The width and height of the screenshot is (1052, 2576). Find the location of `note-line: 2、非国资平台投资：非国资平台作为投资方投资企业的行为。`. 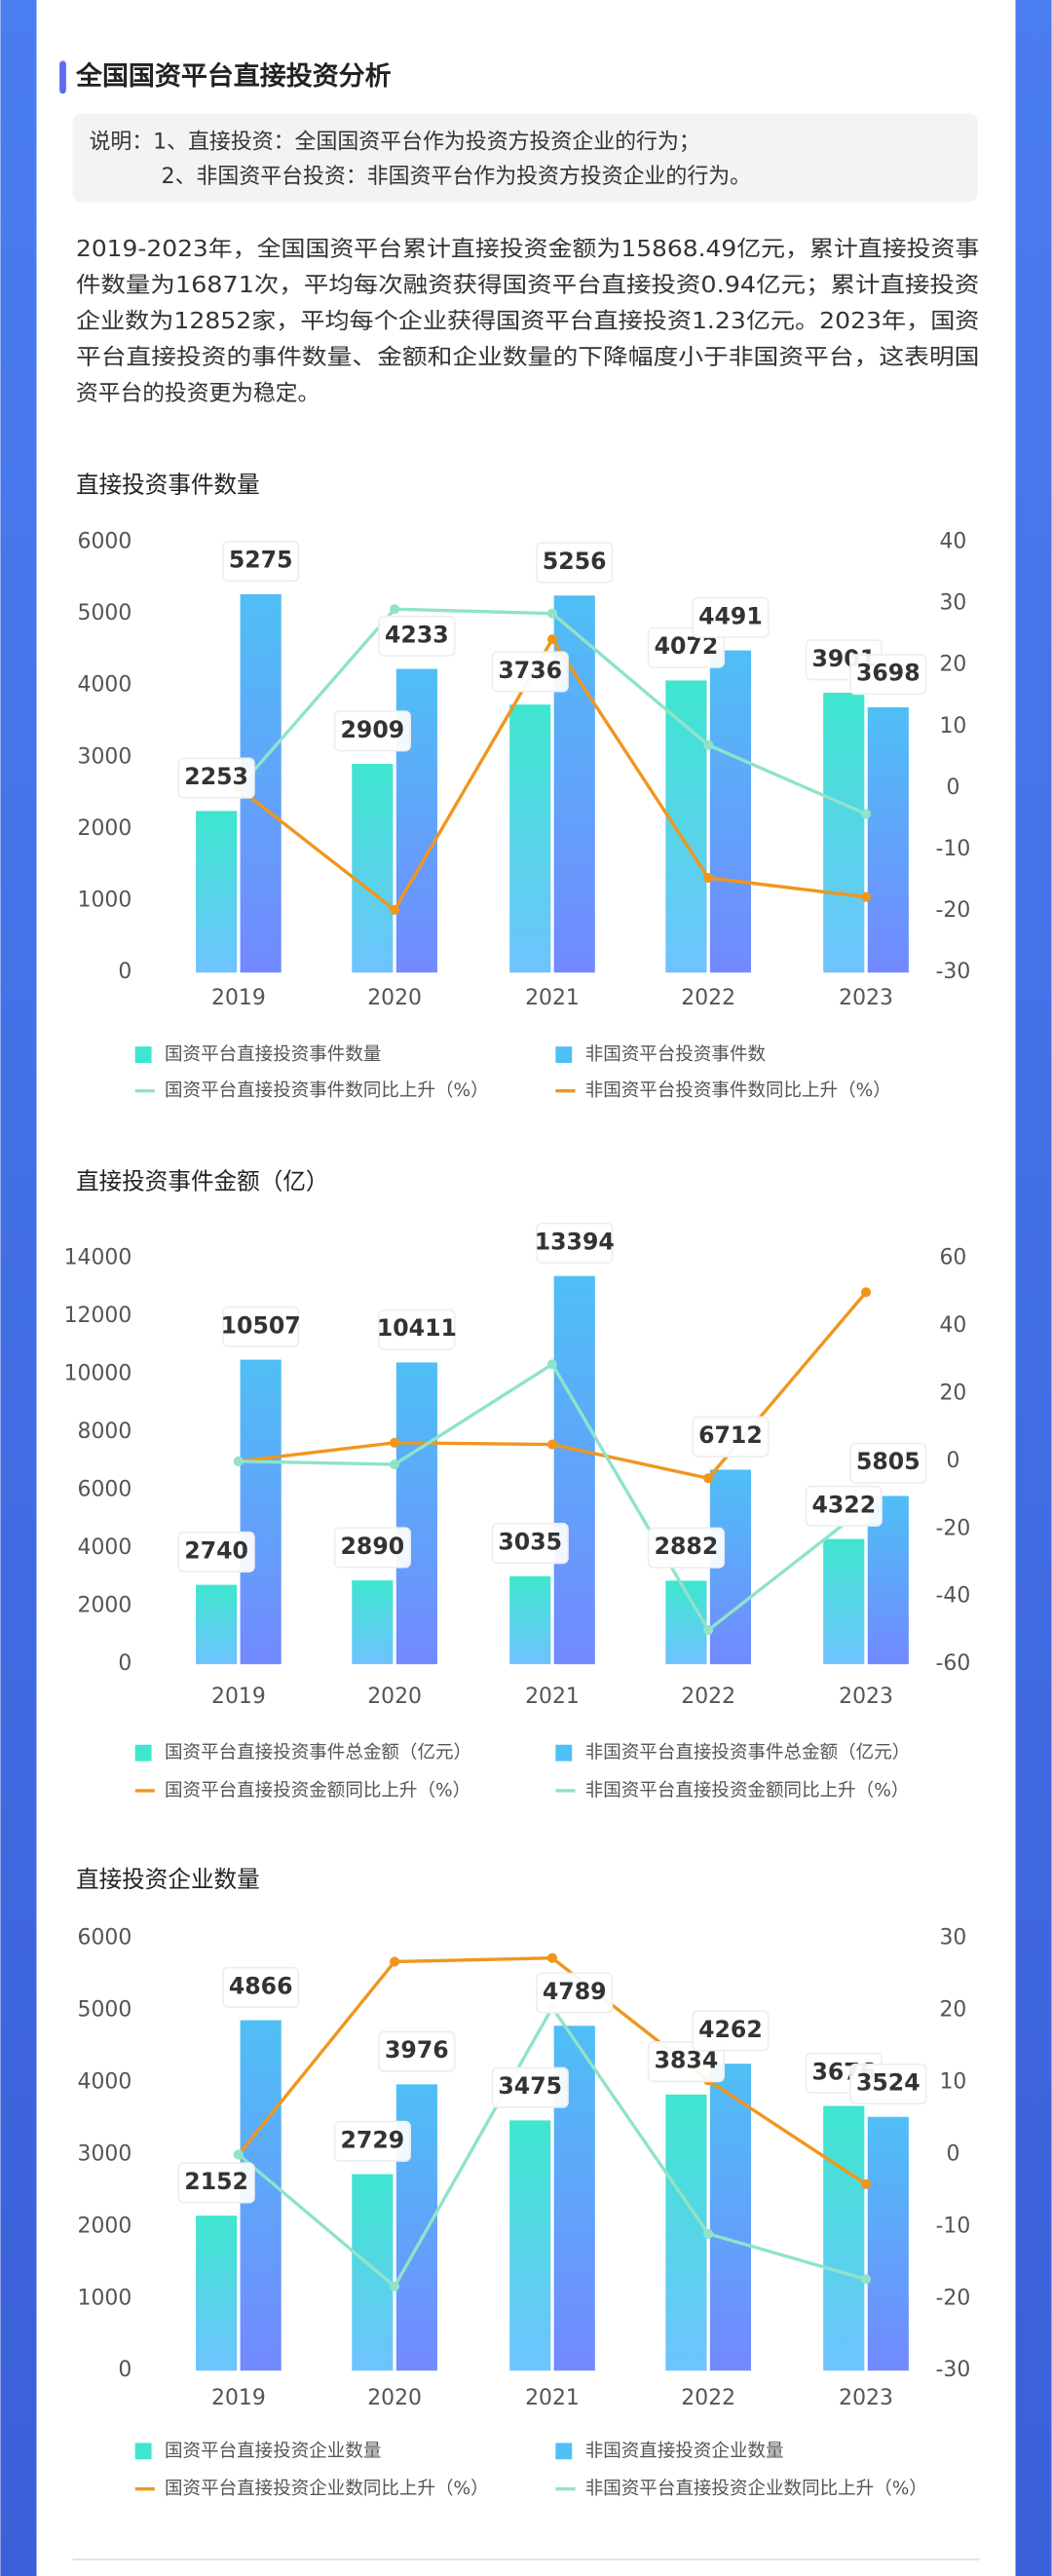

note-line: 2、非国资平台投资：非国资平台作为投资方投资企业的行为。 is located at coordinates (456, 177).